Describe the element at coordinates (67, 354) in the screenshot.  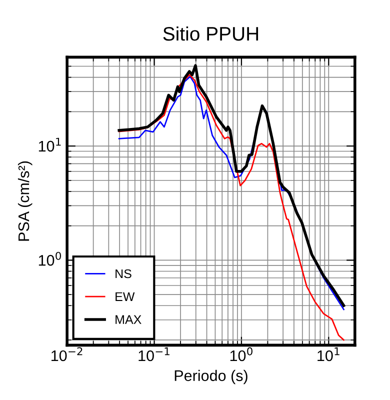
I see `x-tick-label: 10$^{−2}$` at that location.